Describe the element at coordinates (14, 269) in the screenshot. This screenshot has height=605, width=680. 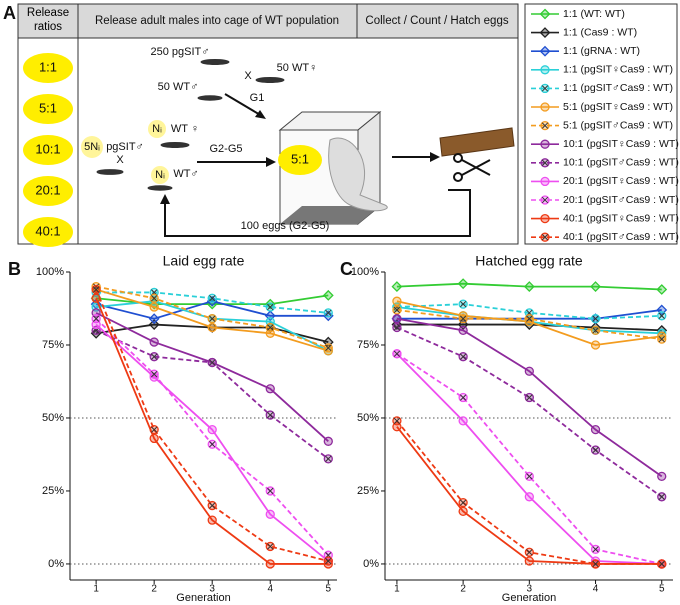
I see `panel-label: B` at that location.